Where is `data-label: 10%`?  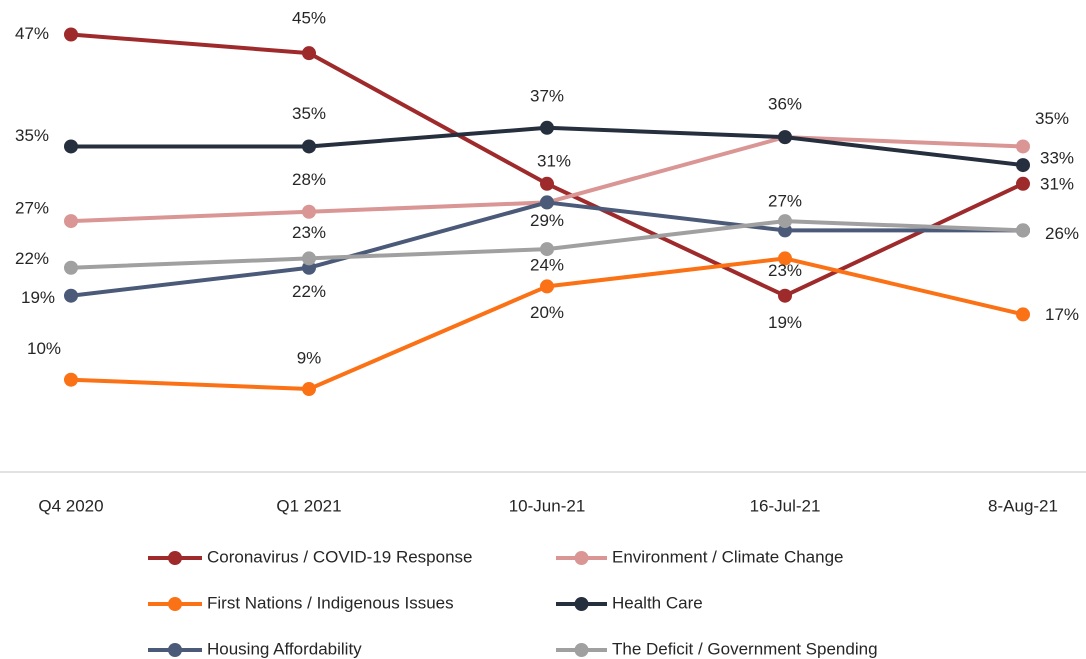 data-label: 10% is located at coordinates (44, 348).